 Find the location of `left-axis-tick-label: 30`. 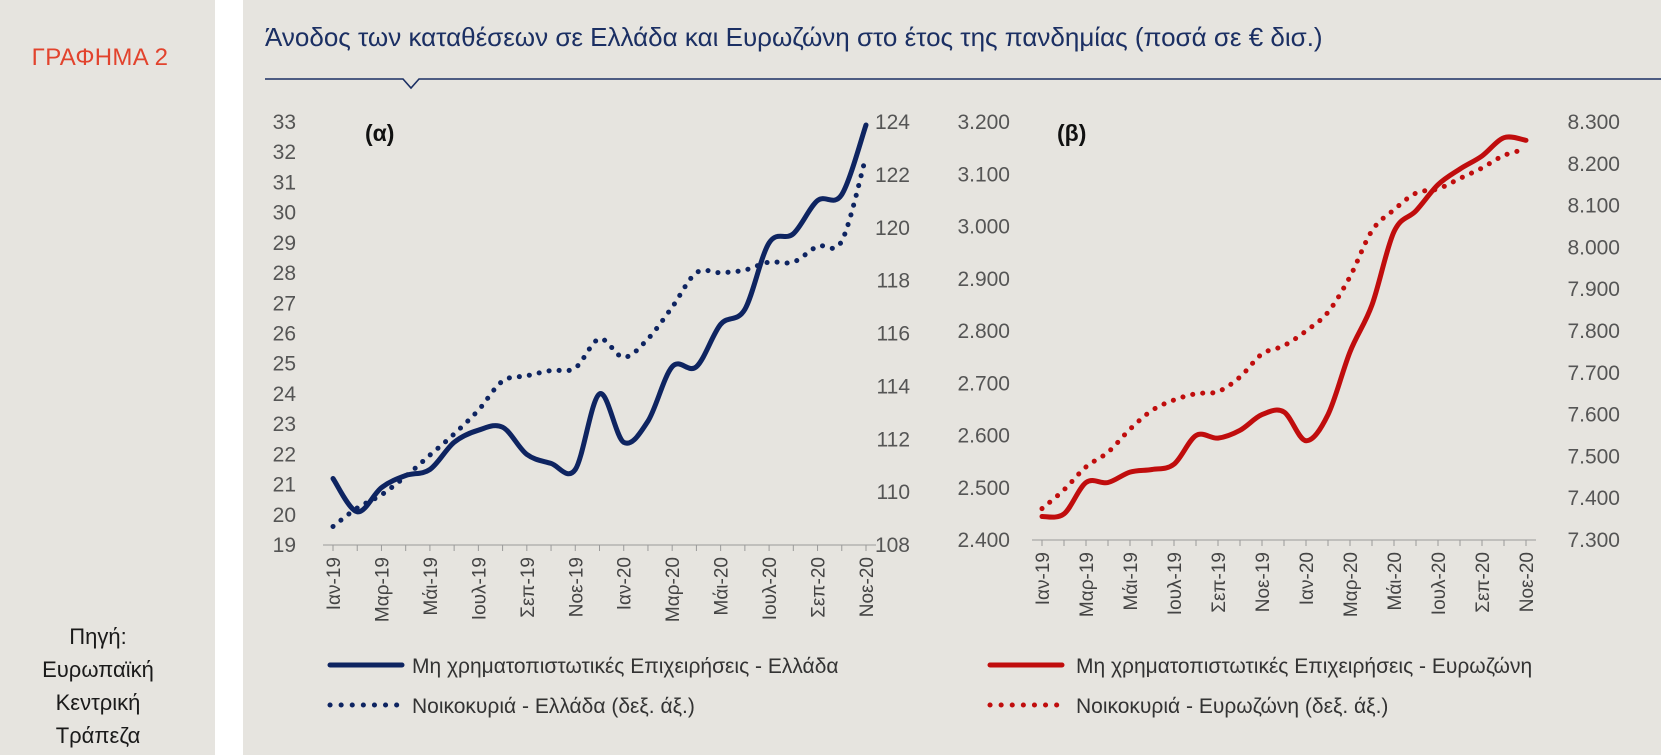

left-axis-tick-label: 30 is located at coordinates (284, 213).